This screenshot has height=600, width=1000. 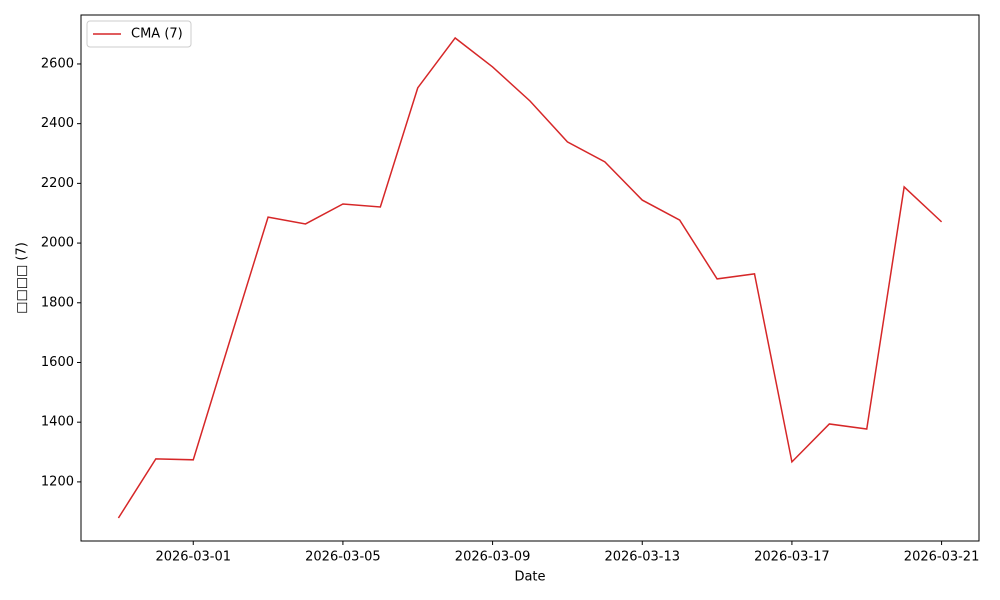 I want to click on x-tick-label: 2026-03-21, so click(x=942, y=557).